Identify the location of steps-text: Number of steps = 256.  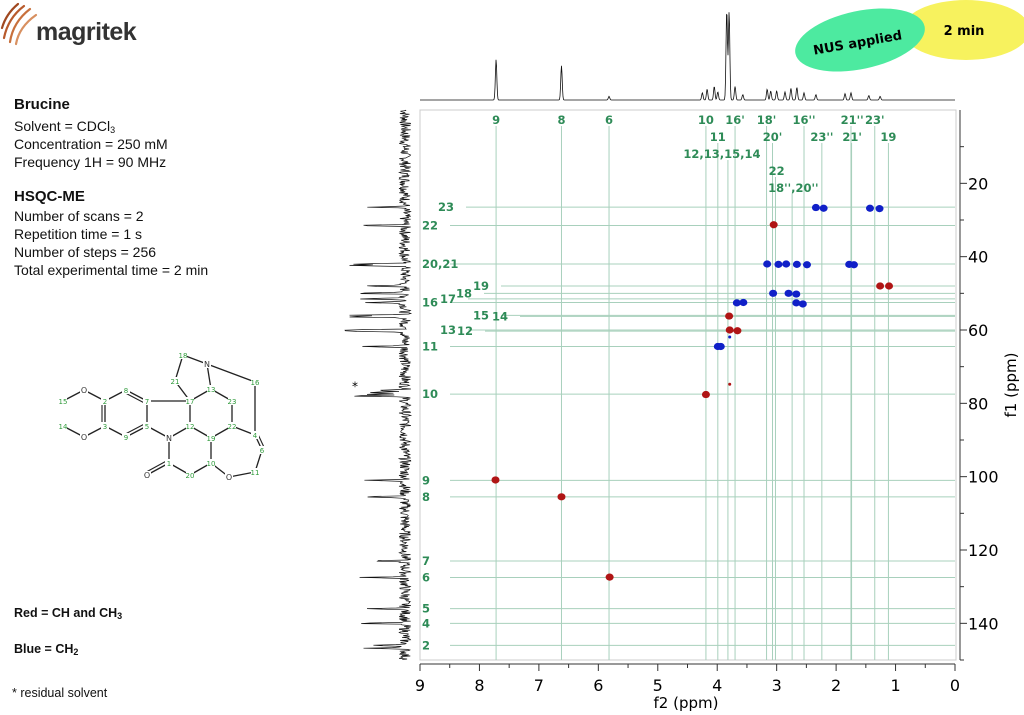
(85, 252).